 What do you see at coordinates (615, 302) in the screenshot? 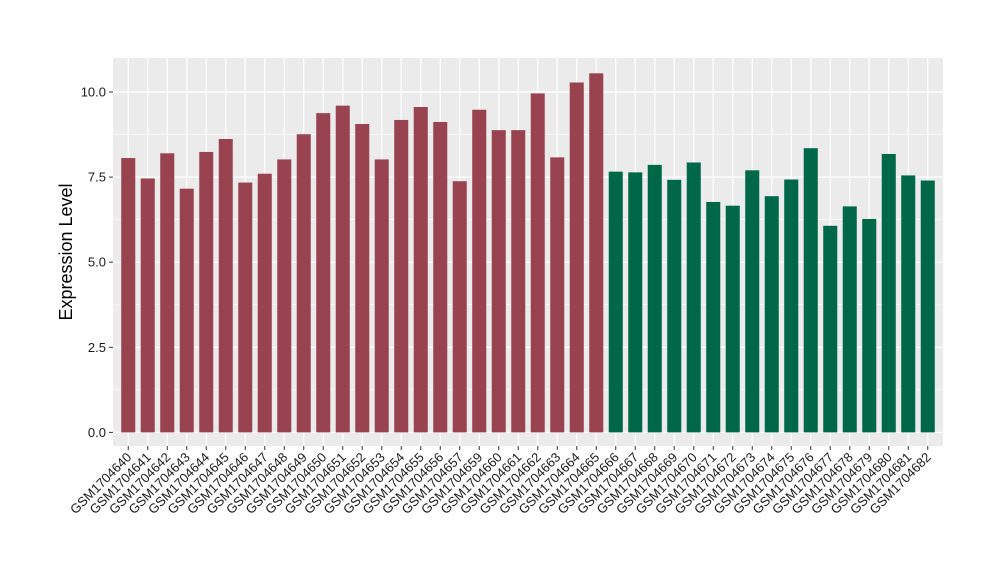
I see `bar-GSM1704666` at bounding box center [615, 302].